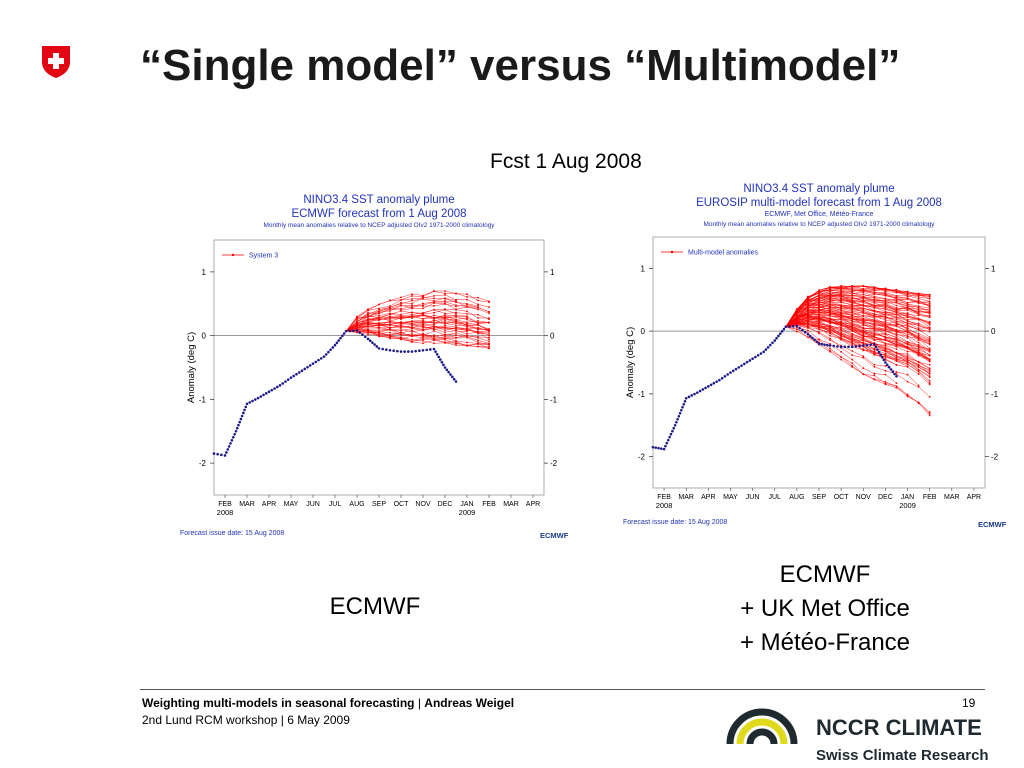 The width and height of the screenshot is (1024, 768). What do you see at coordinates (974, 497) in the screenshot?
I see `x-tick-label: APR` at bounding box center [974, 497].